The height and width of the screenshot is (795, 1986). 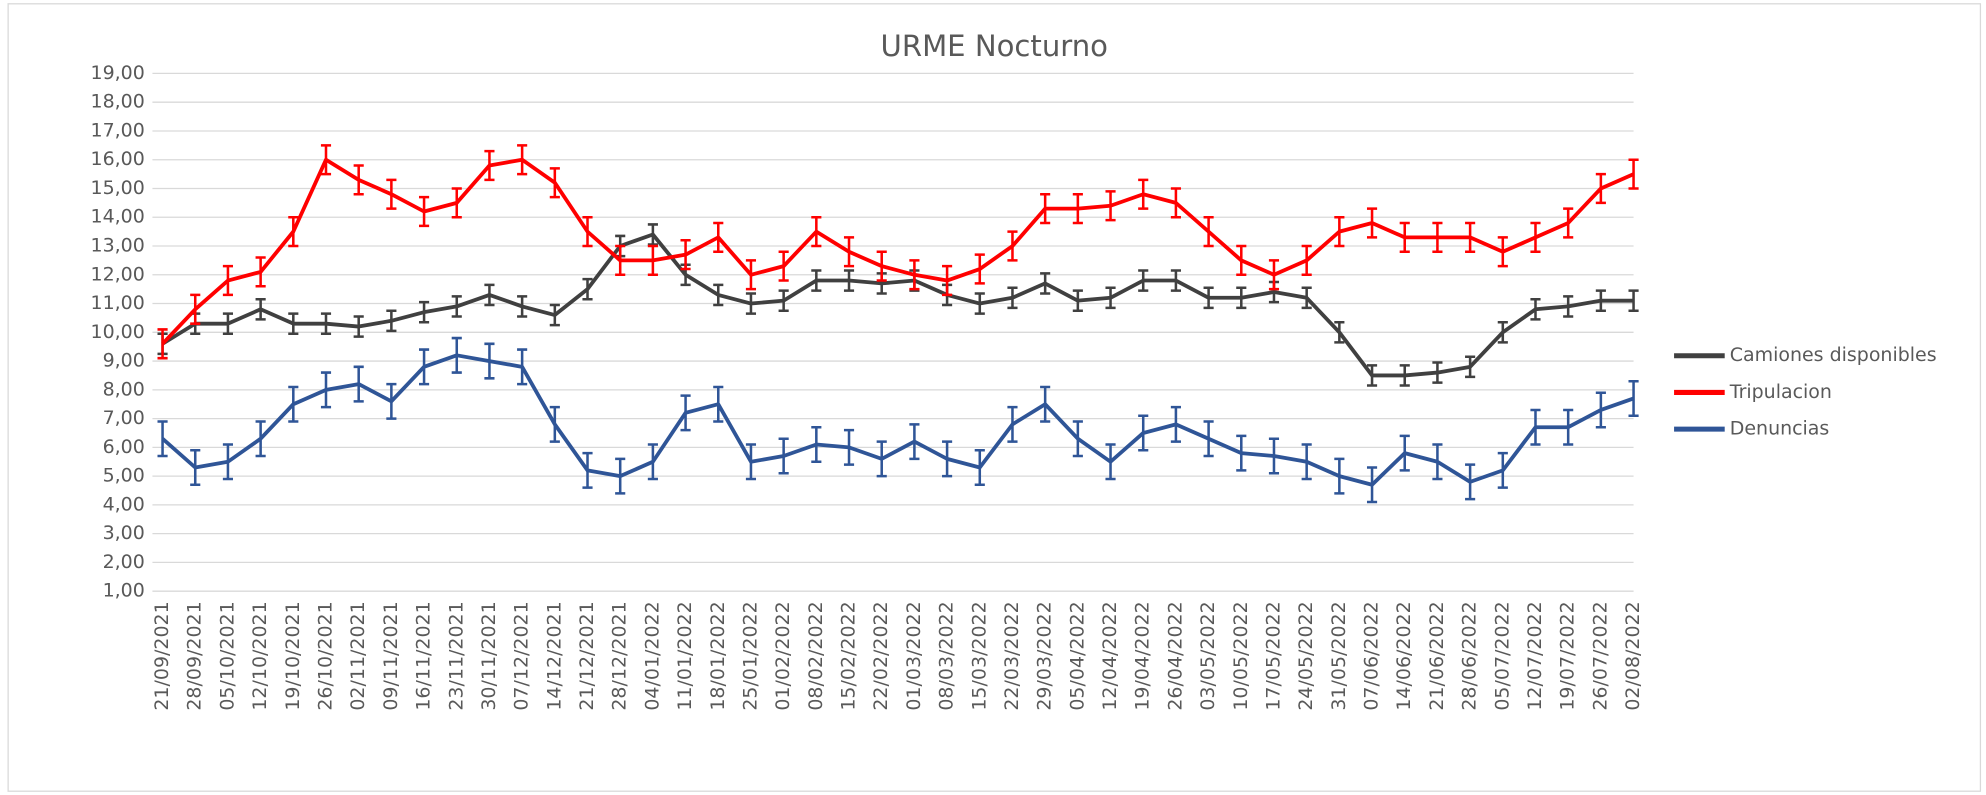 What do you see at coordinates (1833, 355) in the screenshot?
I see `legend-label: Camiones disponibles` at bounding box center [1833, 355].